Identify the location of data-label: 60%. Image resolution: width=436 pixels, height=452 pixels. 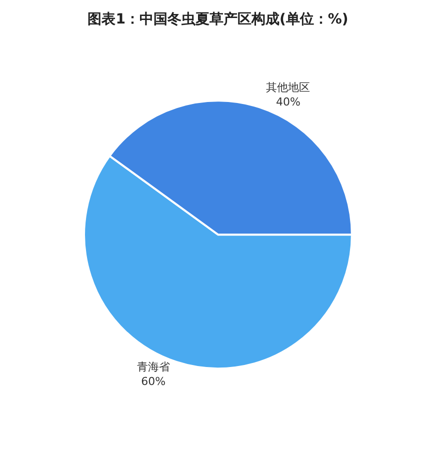
(153, 381).